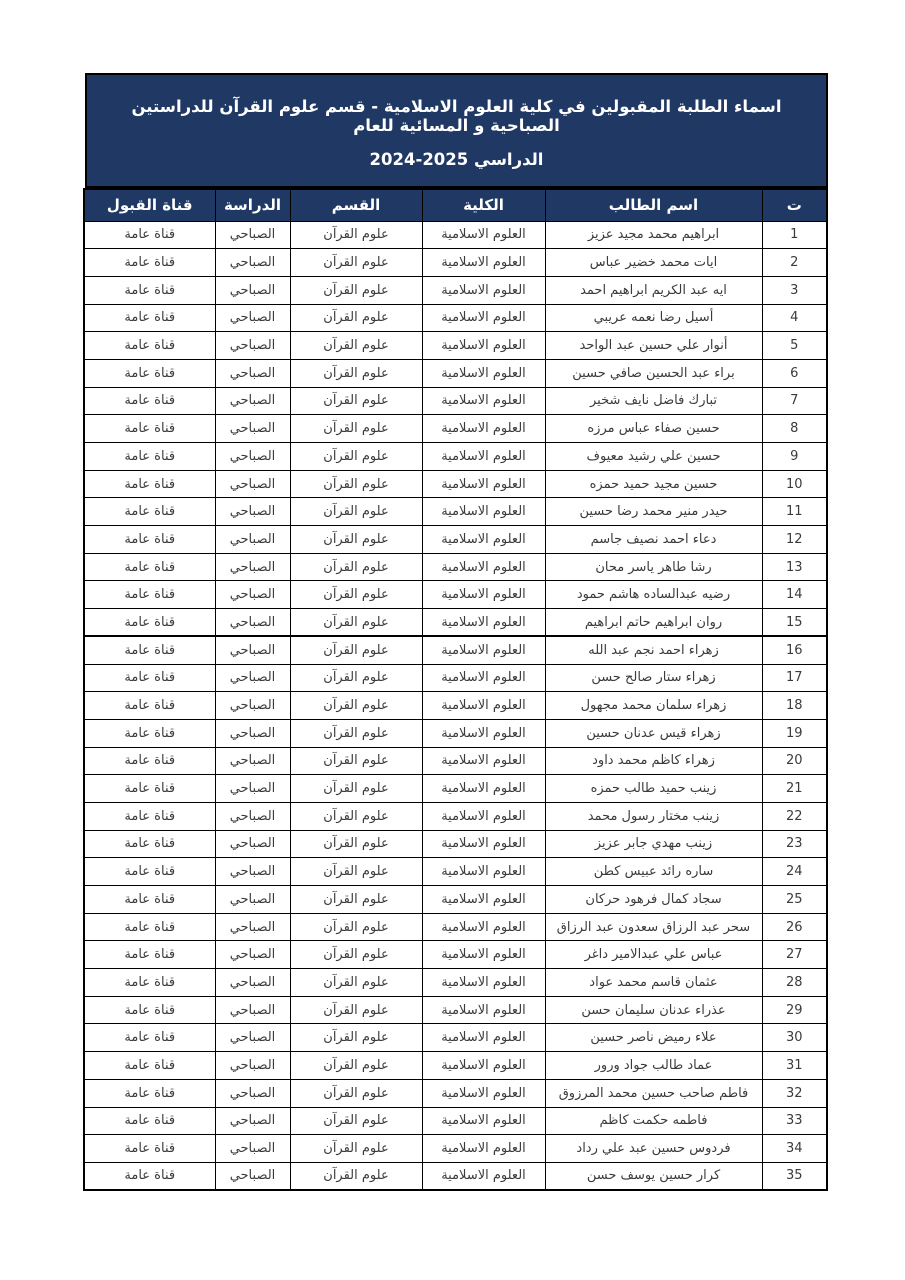  What do you see at coordinates (794, 761) in the screenshot?
I see `cell-serial: 20` at bounding box center [794, 761].